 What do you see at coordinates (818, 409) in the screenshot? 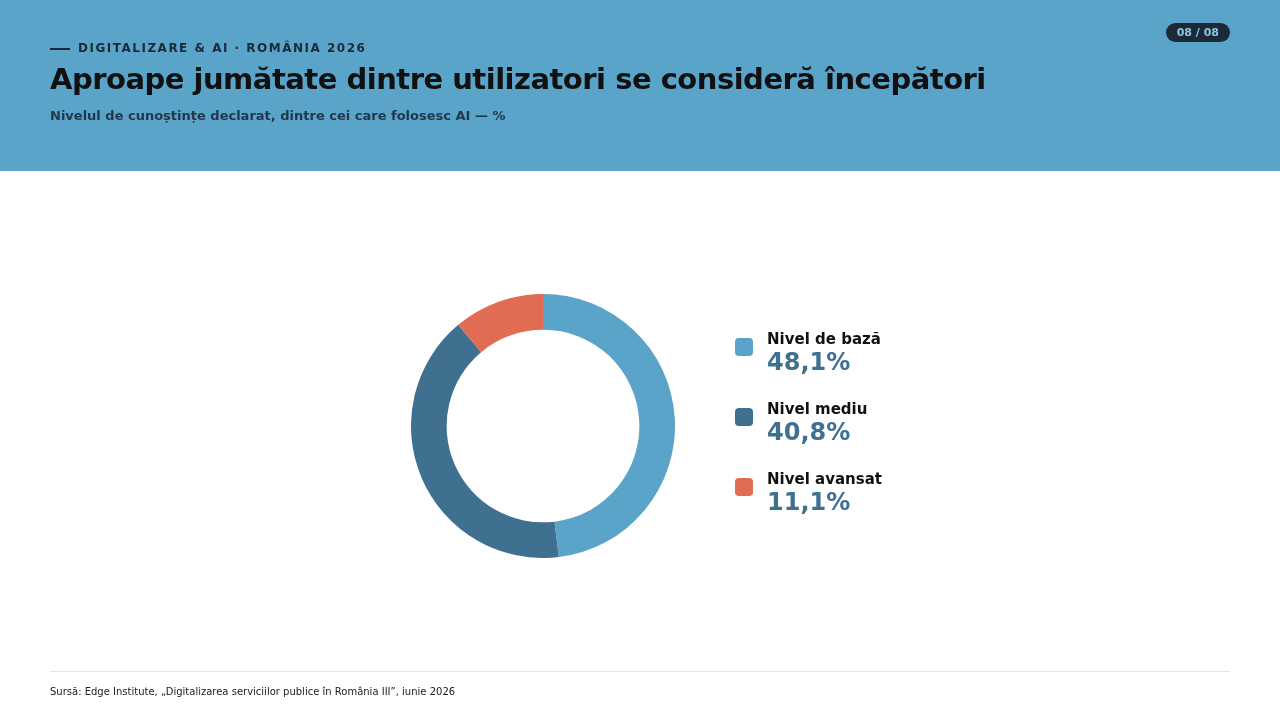
I see `legend-label: Nivel mediu` at bounding box center [818, 409].